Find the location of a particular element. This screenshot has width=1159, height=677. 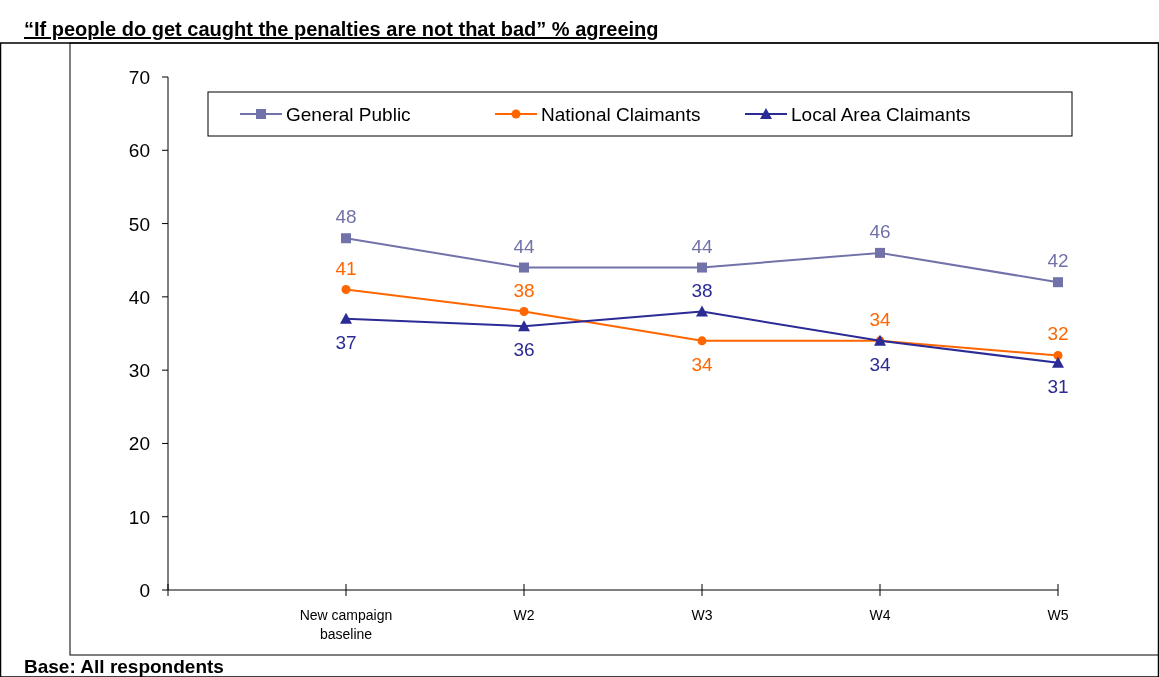

data-label: 41 is located at coordinates (346, 268).